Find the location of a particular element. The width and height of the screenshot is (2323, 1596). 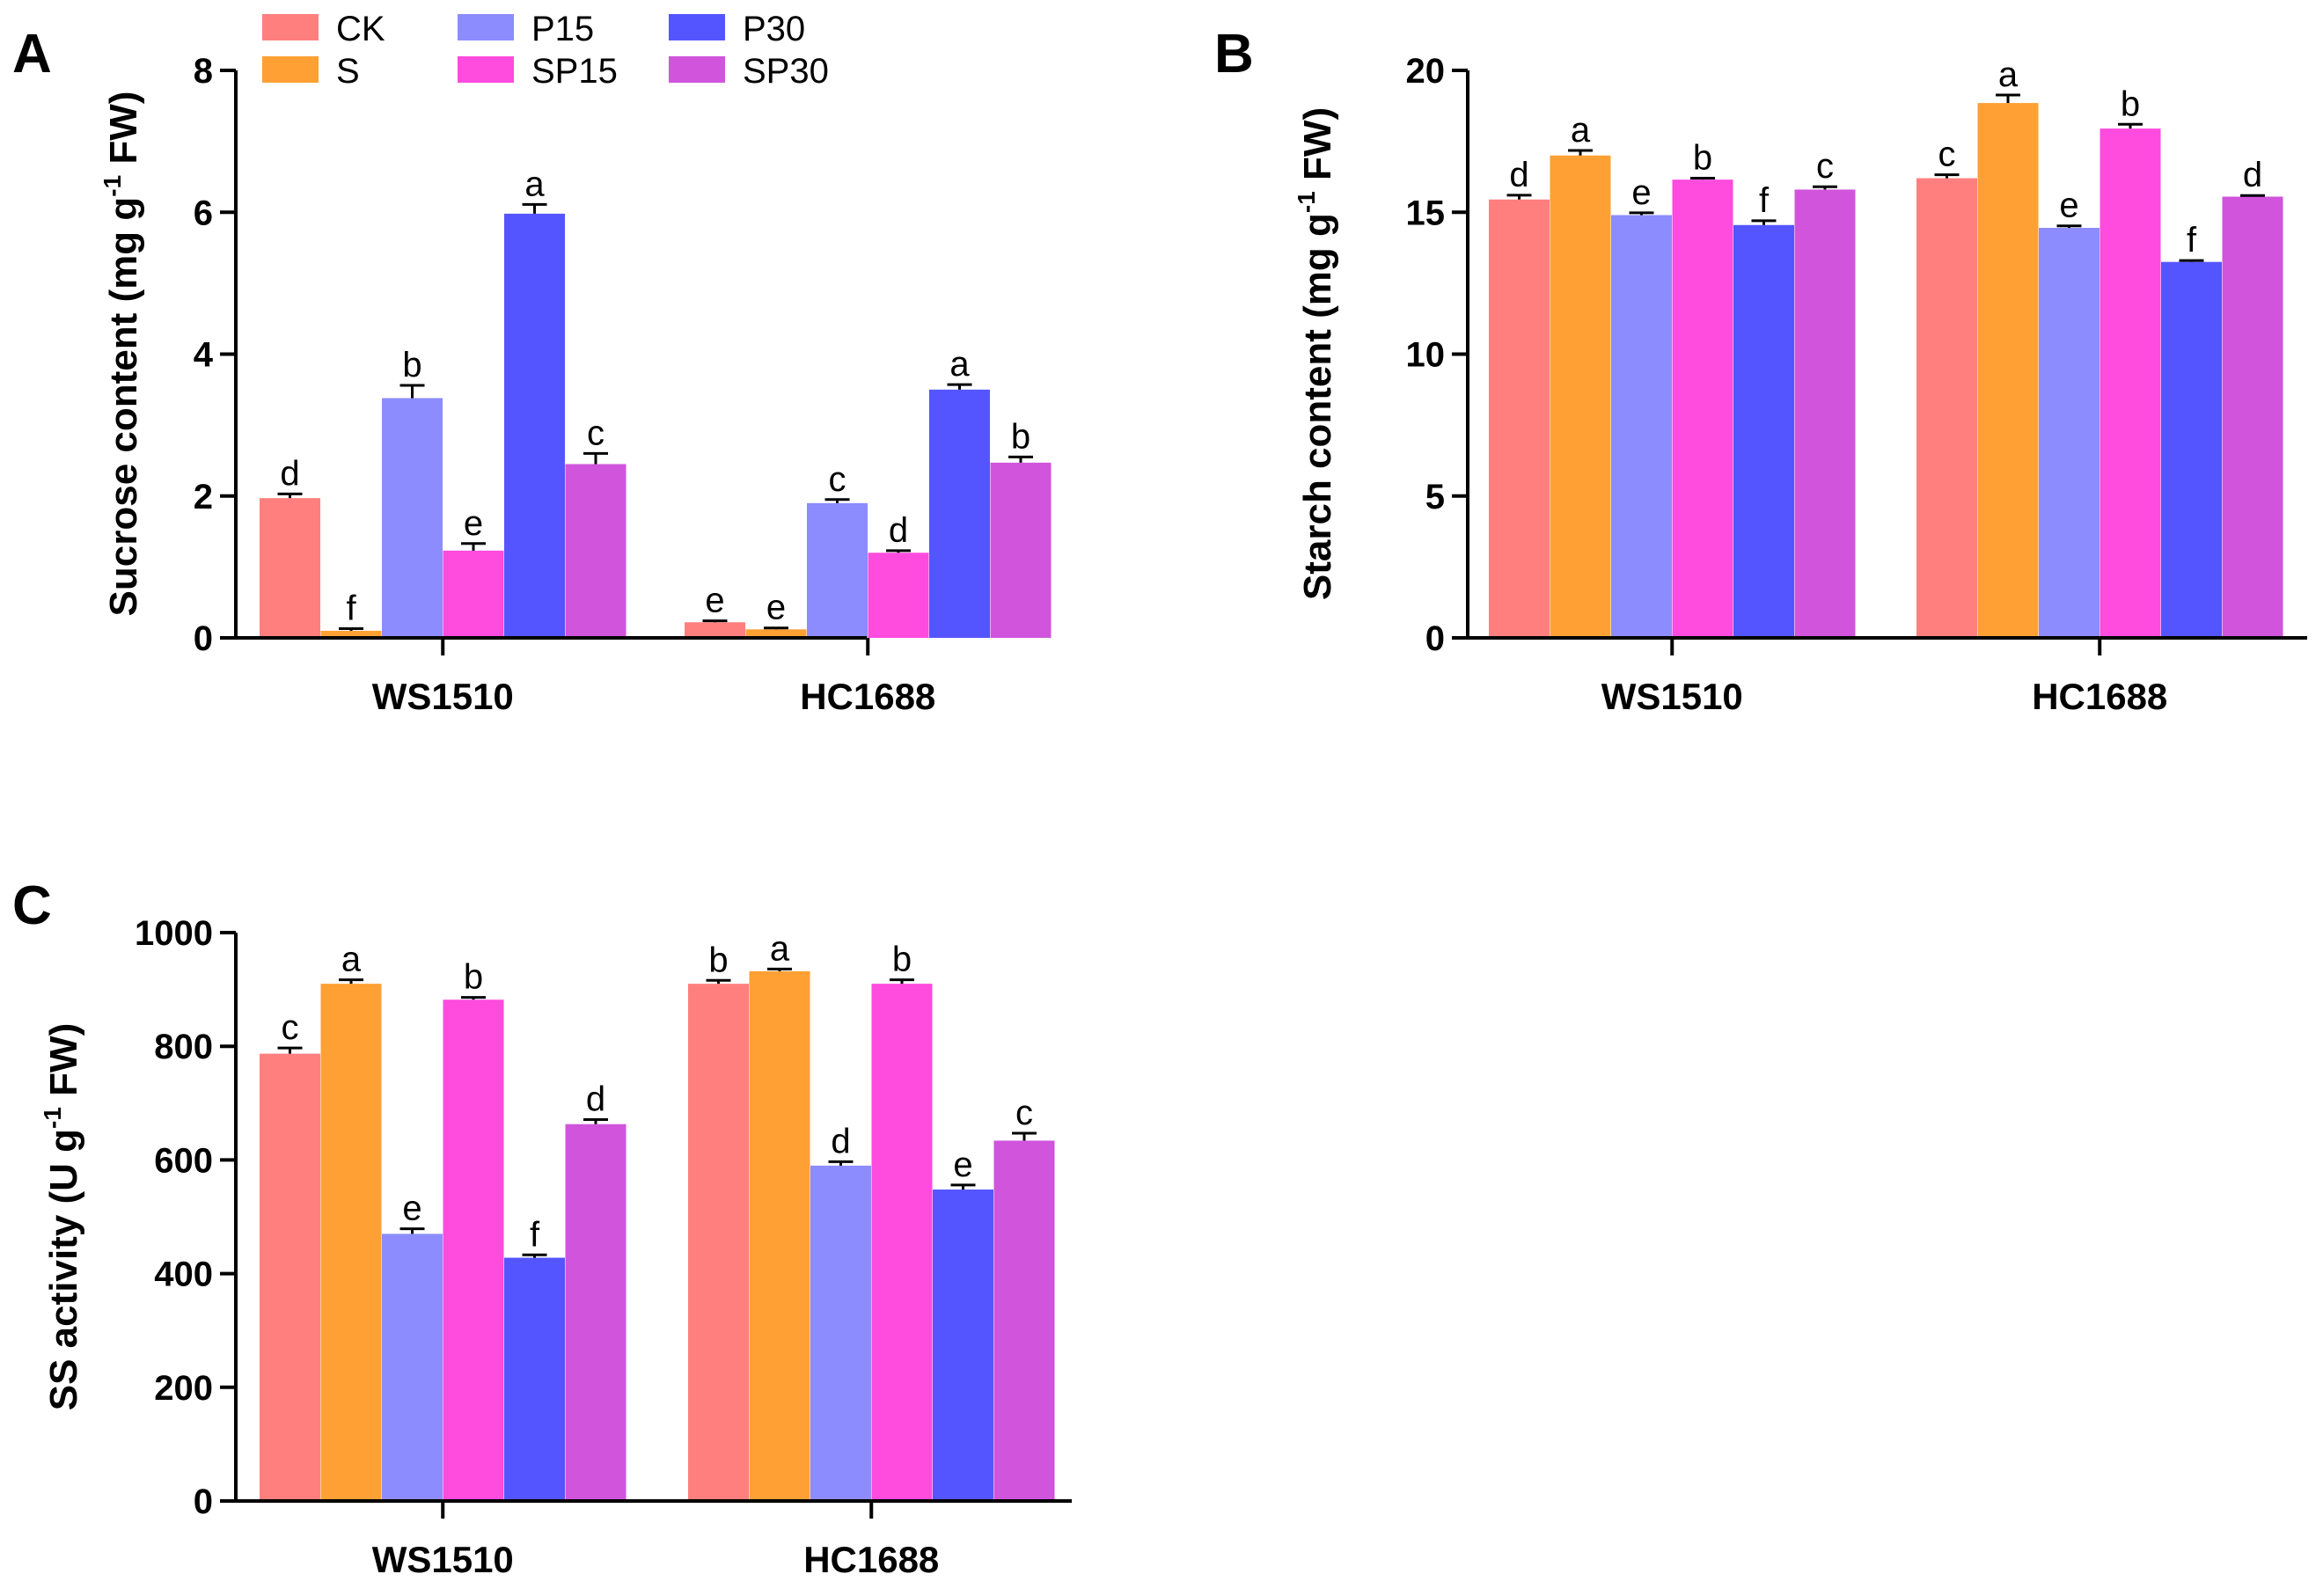

legend-swatch-sp15 is located at coordinates (486, 69).